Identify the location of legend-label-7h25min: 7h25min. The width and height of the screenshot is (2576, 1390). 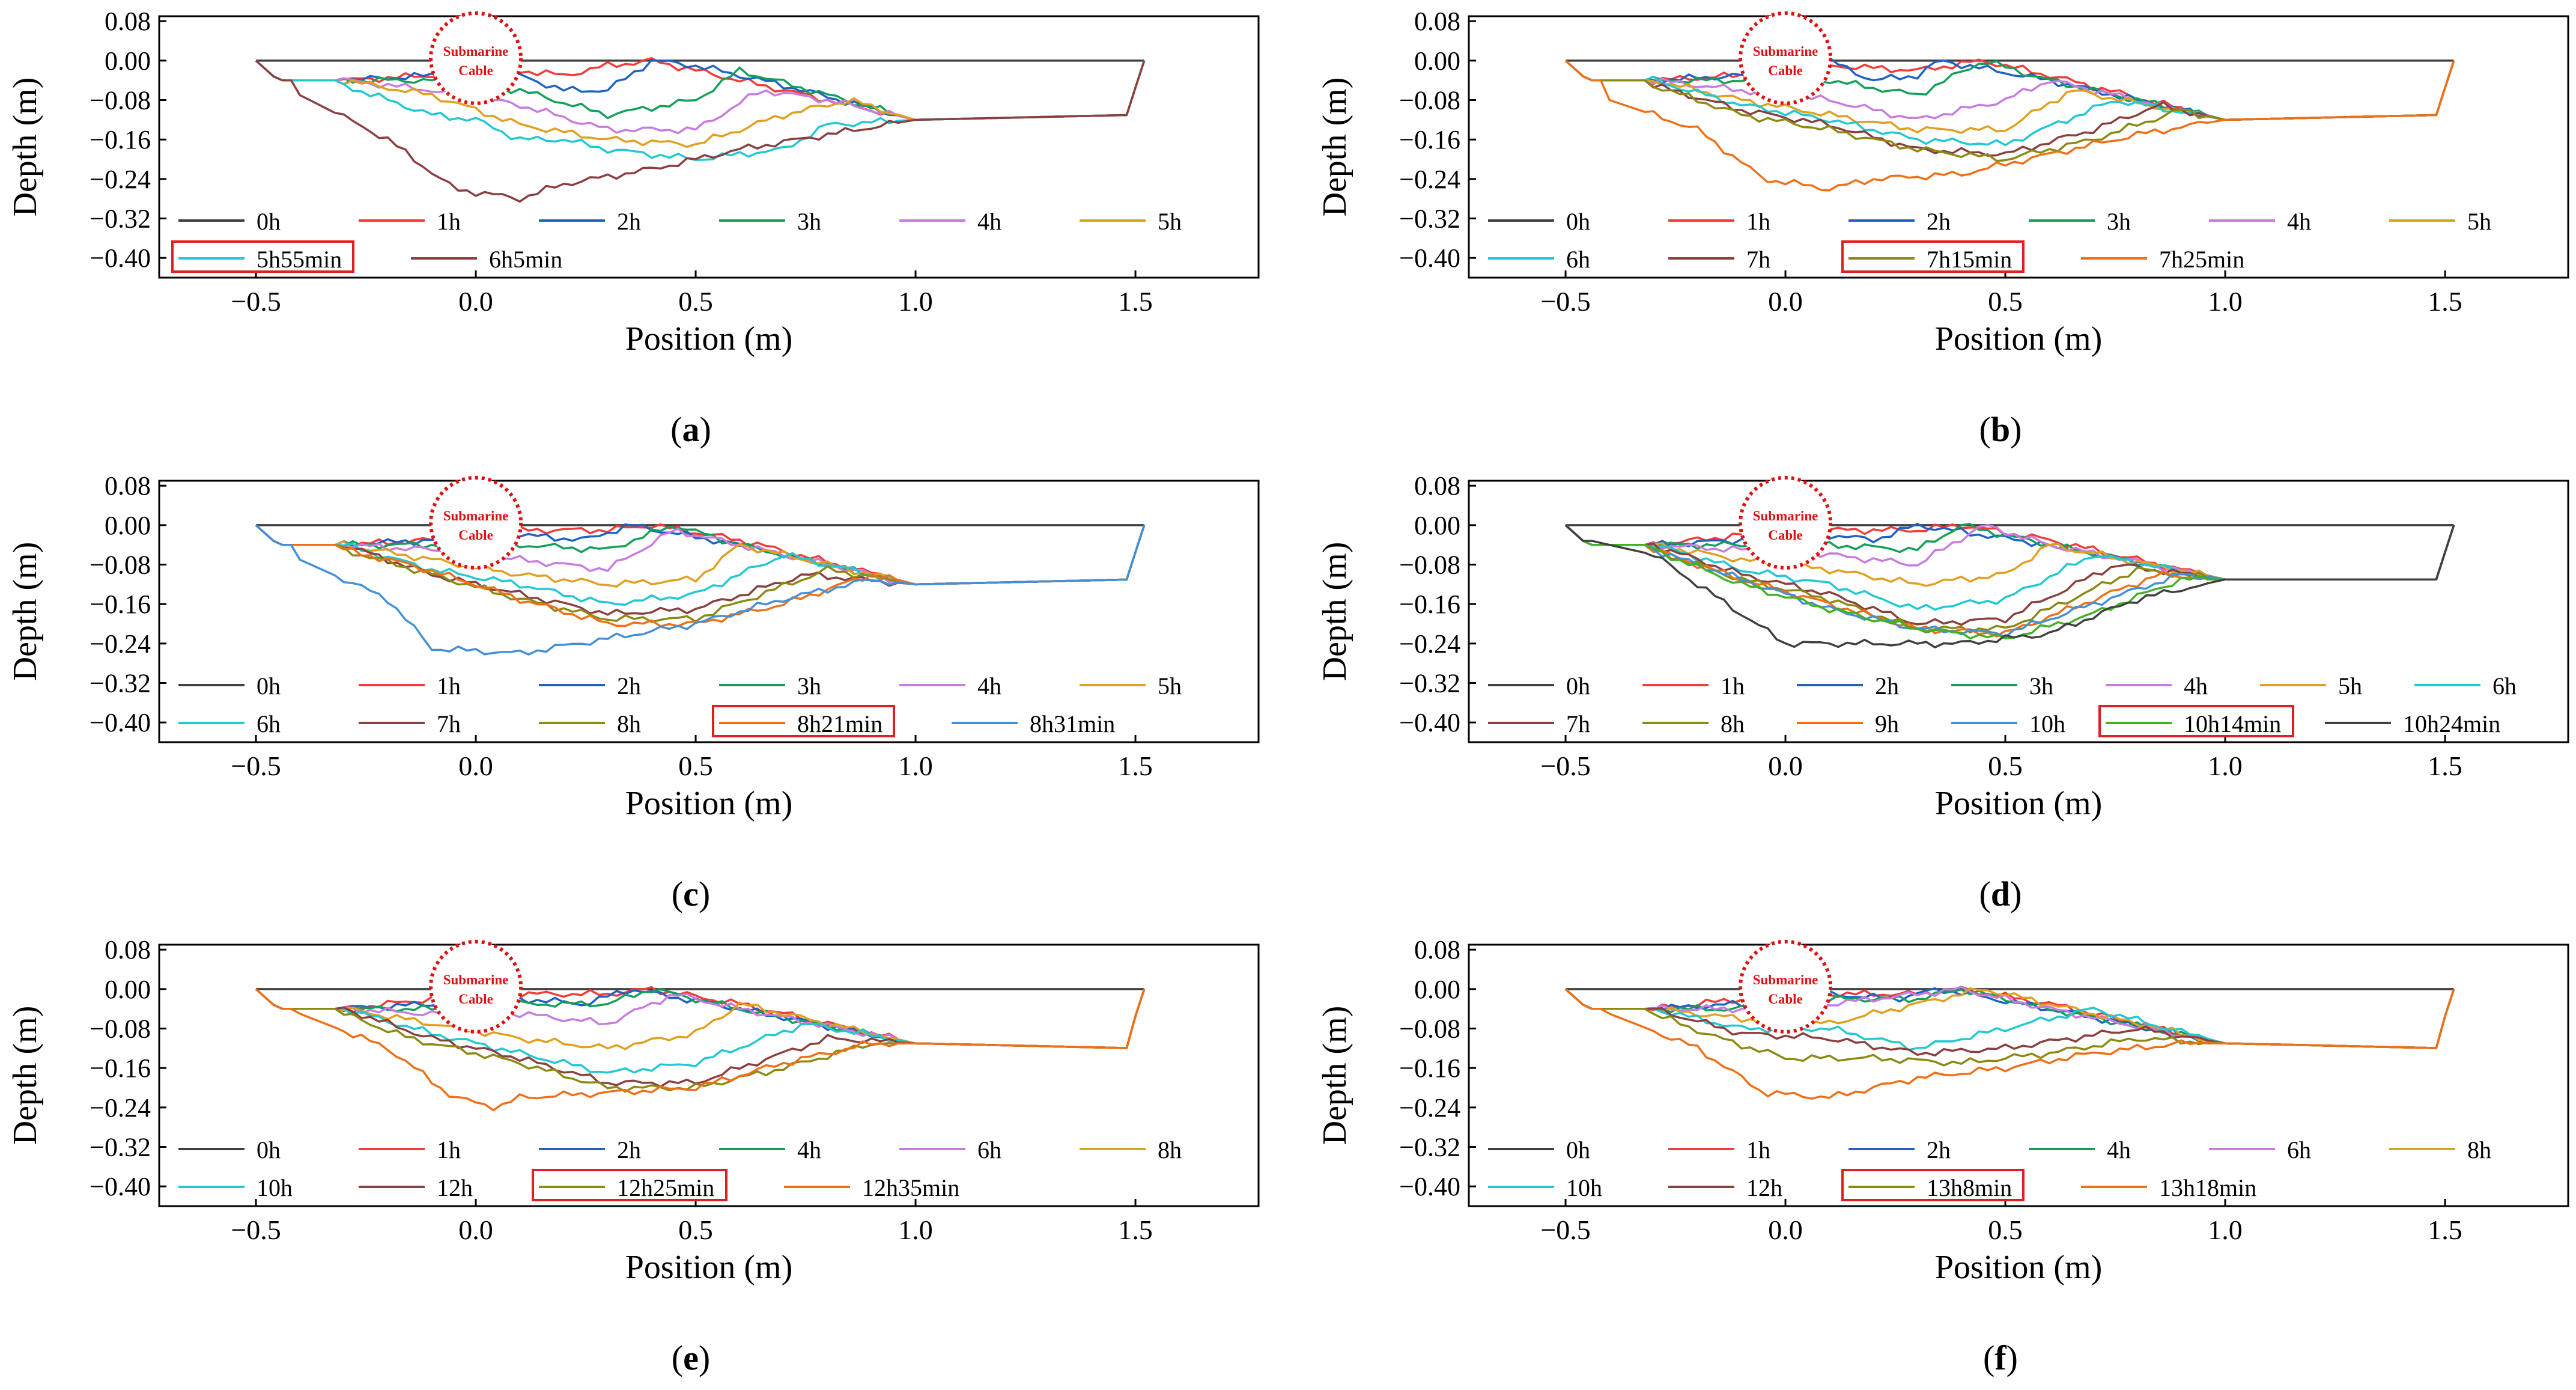
(2201, 259).